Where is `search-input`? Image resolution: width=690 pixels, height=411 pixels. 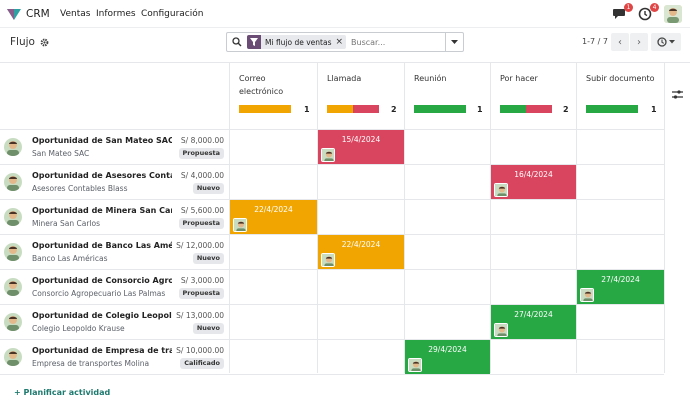
search-input is located at coordinates (386, 42).